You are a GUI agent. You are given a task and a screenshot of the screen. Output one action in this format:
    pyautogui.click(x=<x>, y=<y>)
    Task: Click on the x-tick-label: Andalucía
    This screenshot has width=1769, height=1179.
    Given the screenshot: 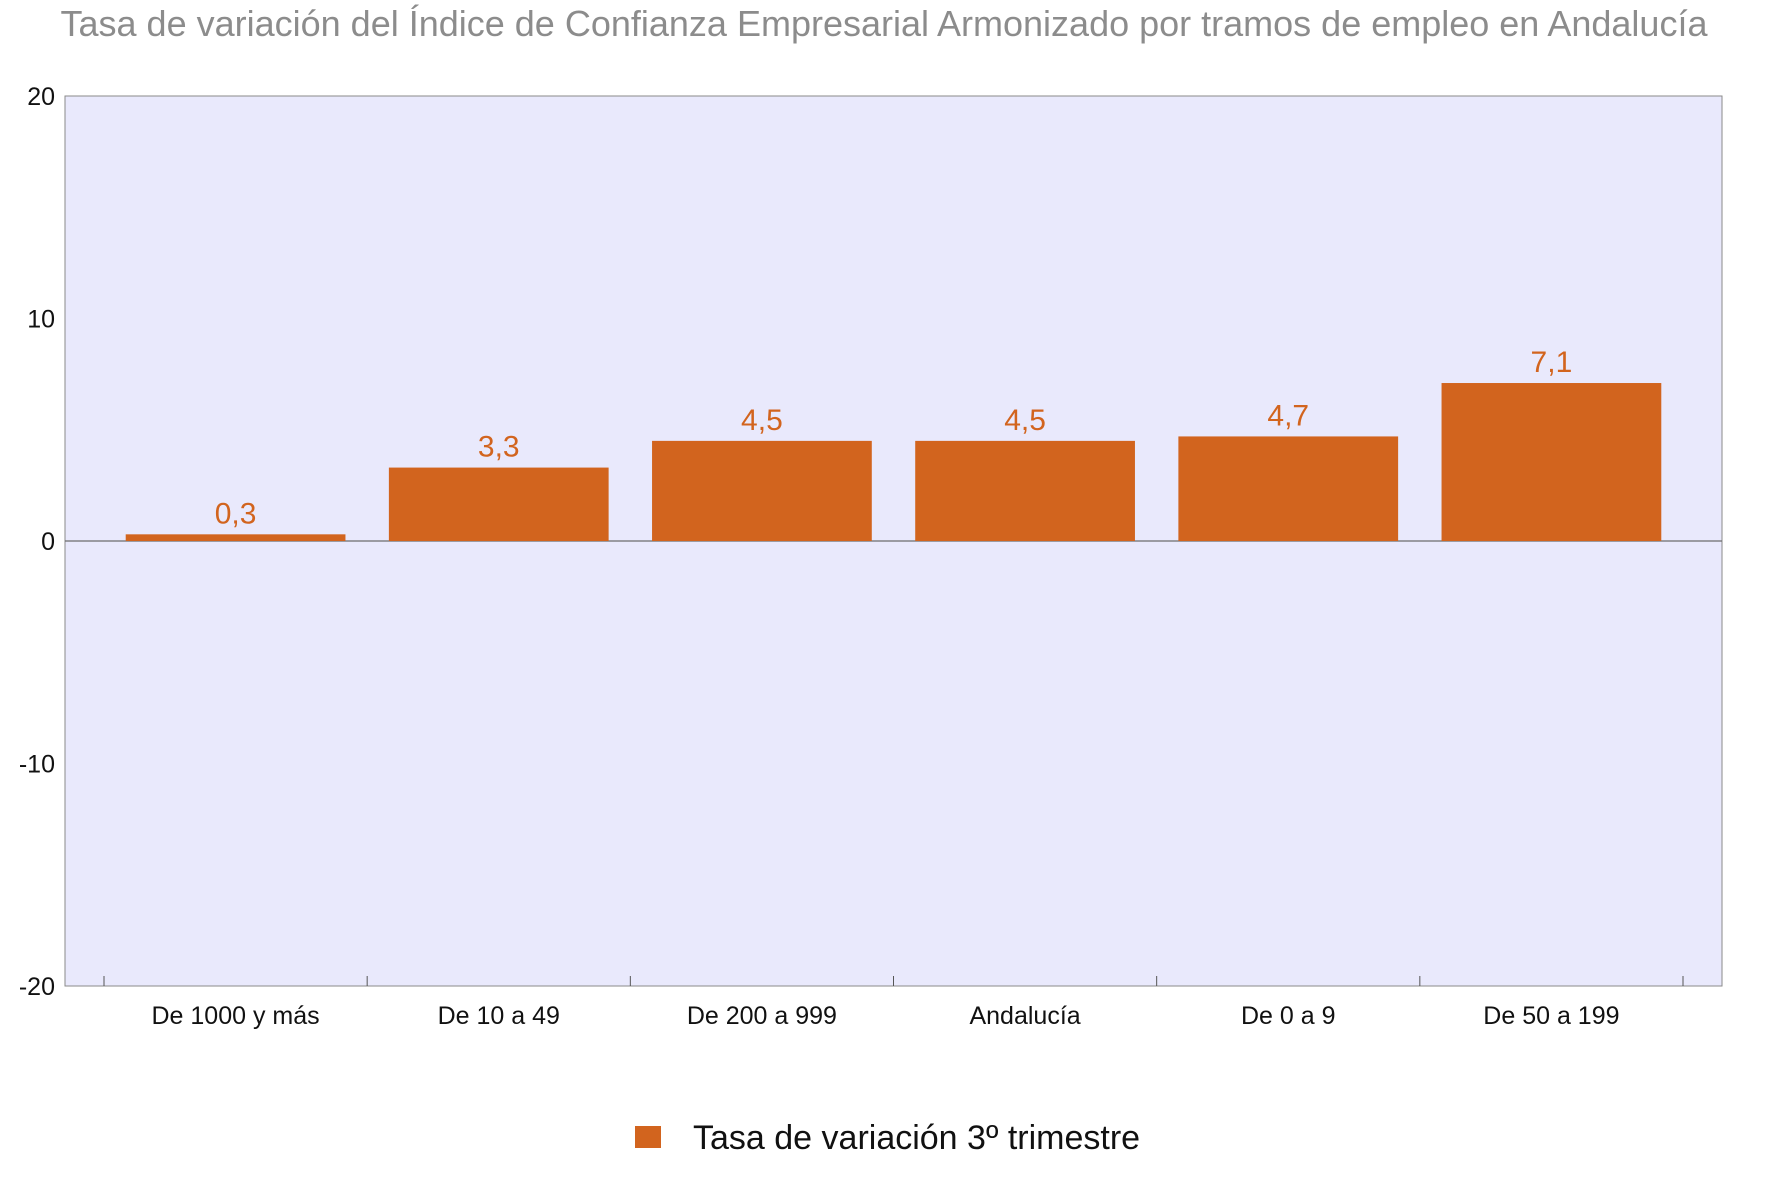 What is the action you would take?
    pyautogui.click(x=1024, y=1016)
    